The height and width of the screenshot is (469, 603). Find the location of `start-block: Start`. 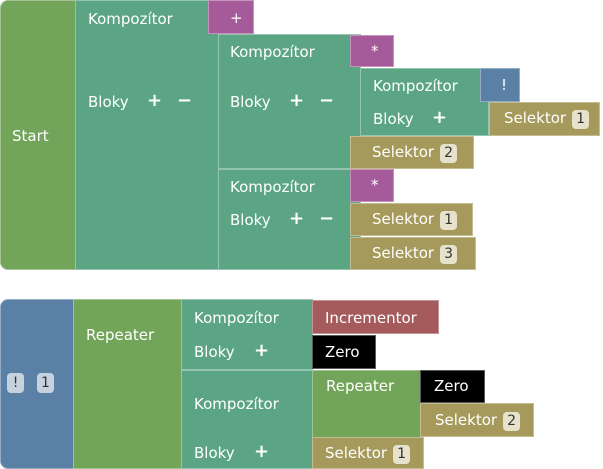

start-block: Start is located at coordinates (38, 135).